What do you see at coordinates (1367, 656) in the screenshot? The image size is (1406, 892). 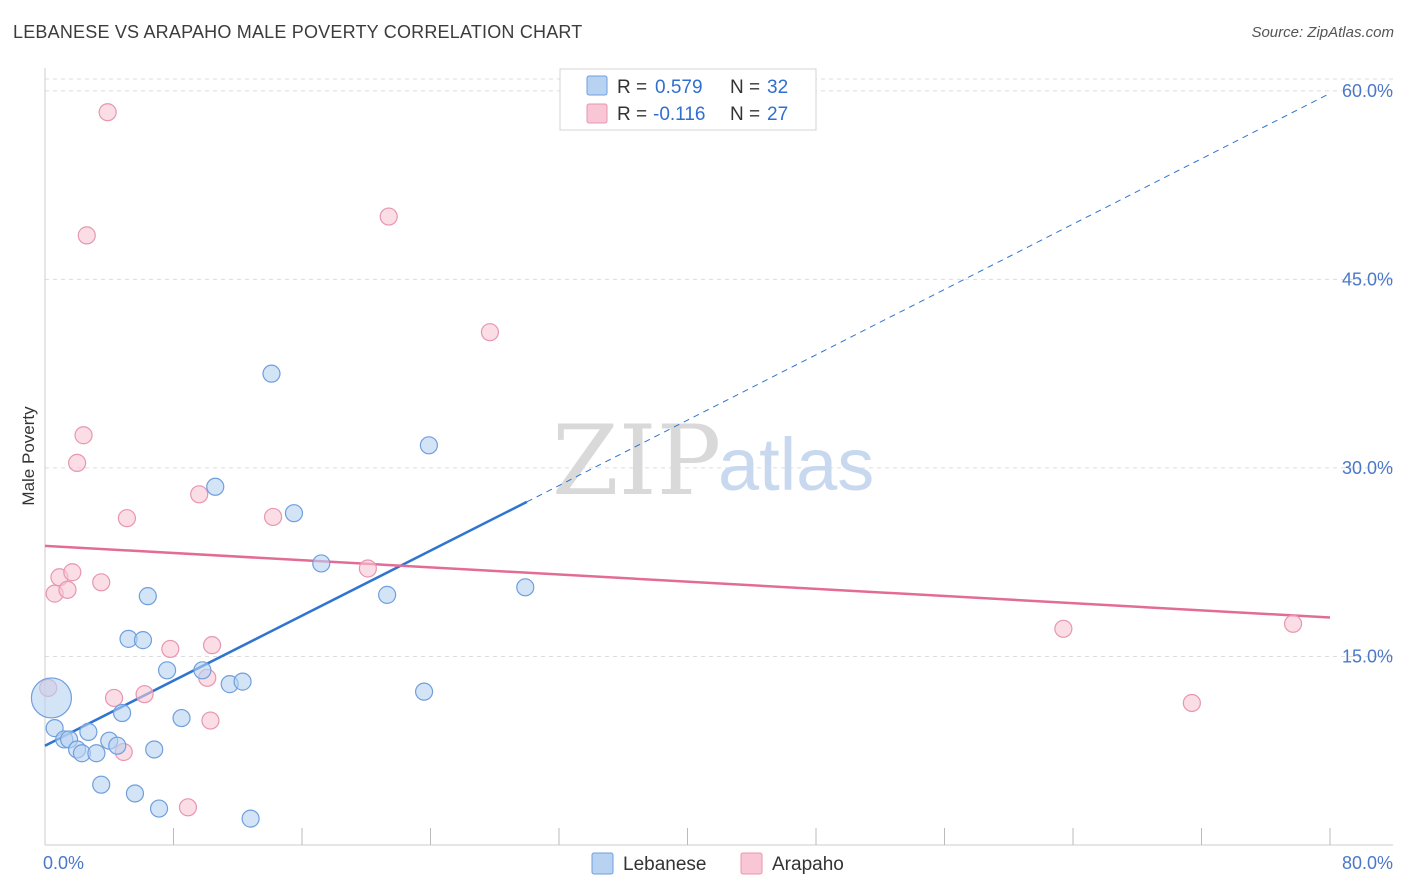 I see `y-tick-label-15: 15.0%` at bounding box center [1367, 656].